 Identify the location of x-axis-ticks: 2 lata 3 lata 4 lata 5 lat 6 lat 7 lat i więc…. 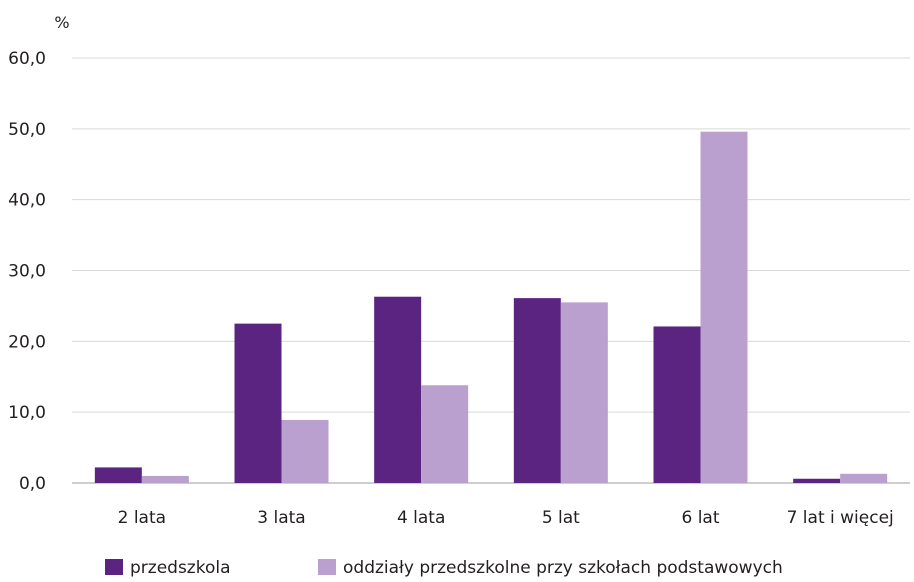
(506, 518).